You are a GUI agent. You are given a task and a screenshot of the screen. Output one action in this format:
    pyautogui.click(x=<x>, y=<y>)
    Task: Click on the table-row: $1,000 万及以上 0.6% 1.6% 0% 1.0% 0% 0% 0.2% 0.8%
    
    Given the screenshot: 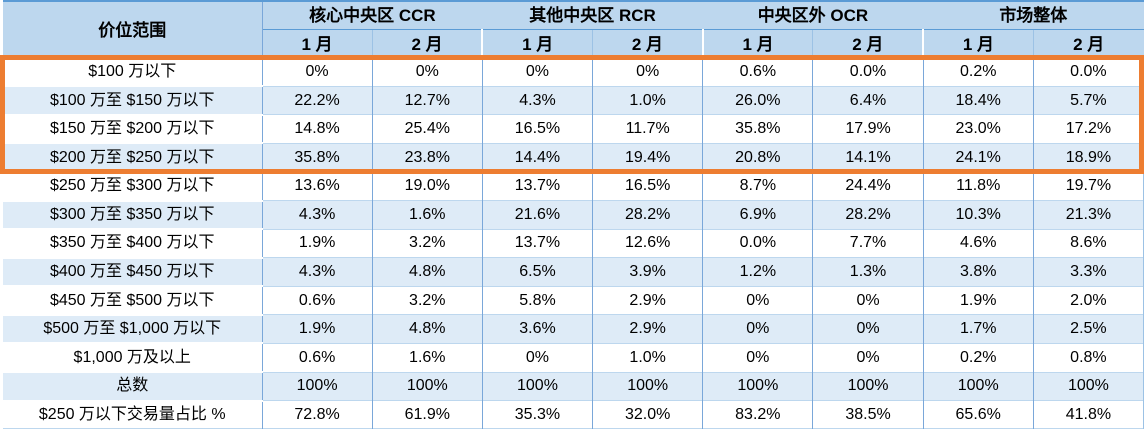 What is the action you would take?
    pyautogui.click(x=573, y=357)
    